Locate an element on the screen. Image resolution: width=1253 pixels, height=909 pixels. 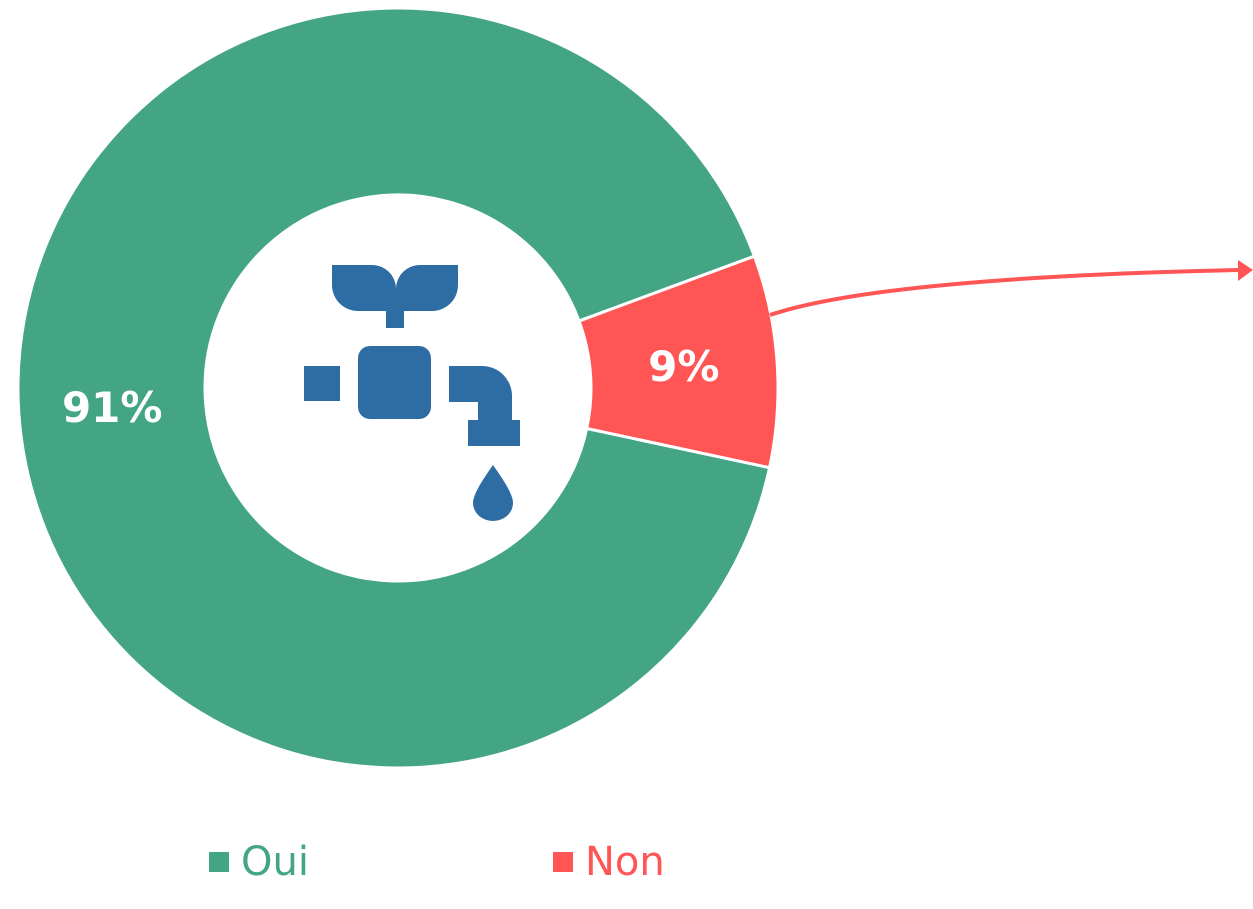
drop is located at coordinates (493, 493).